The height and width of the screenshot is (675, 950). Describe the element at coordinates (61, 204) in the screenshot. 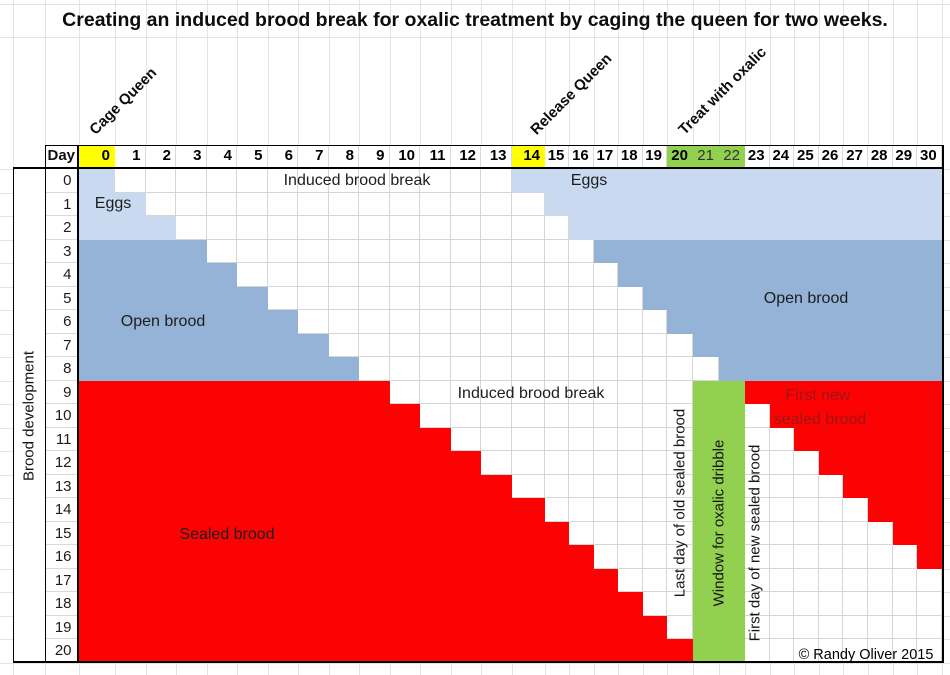

I see `brood-age-label: 1` at that location.